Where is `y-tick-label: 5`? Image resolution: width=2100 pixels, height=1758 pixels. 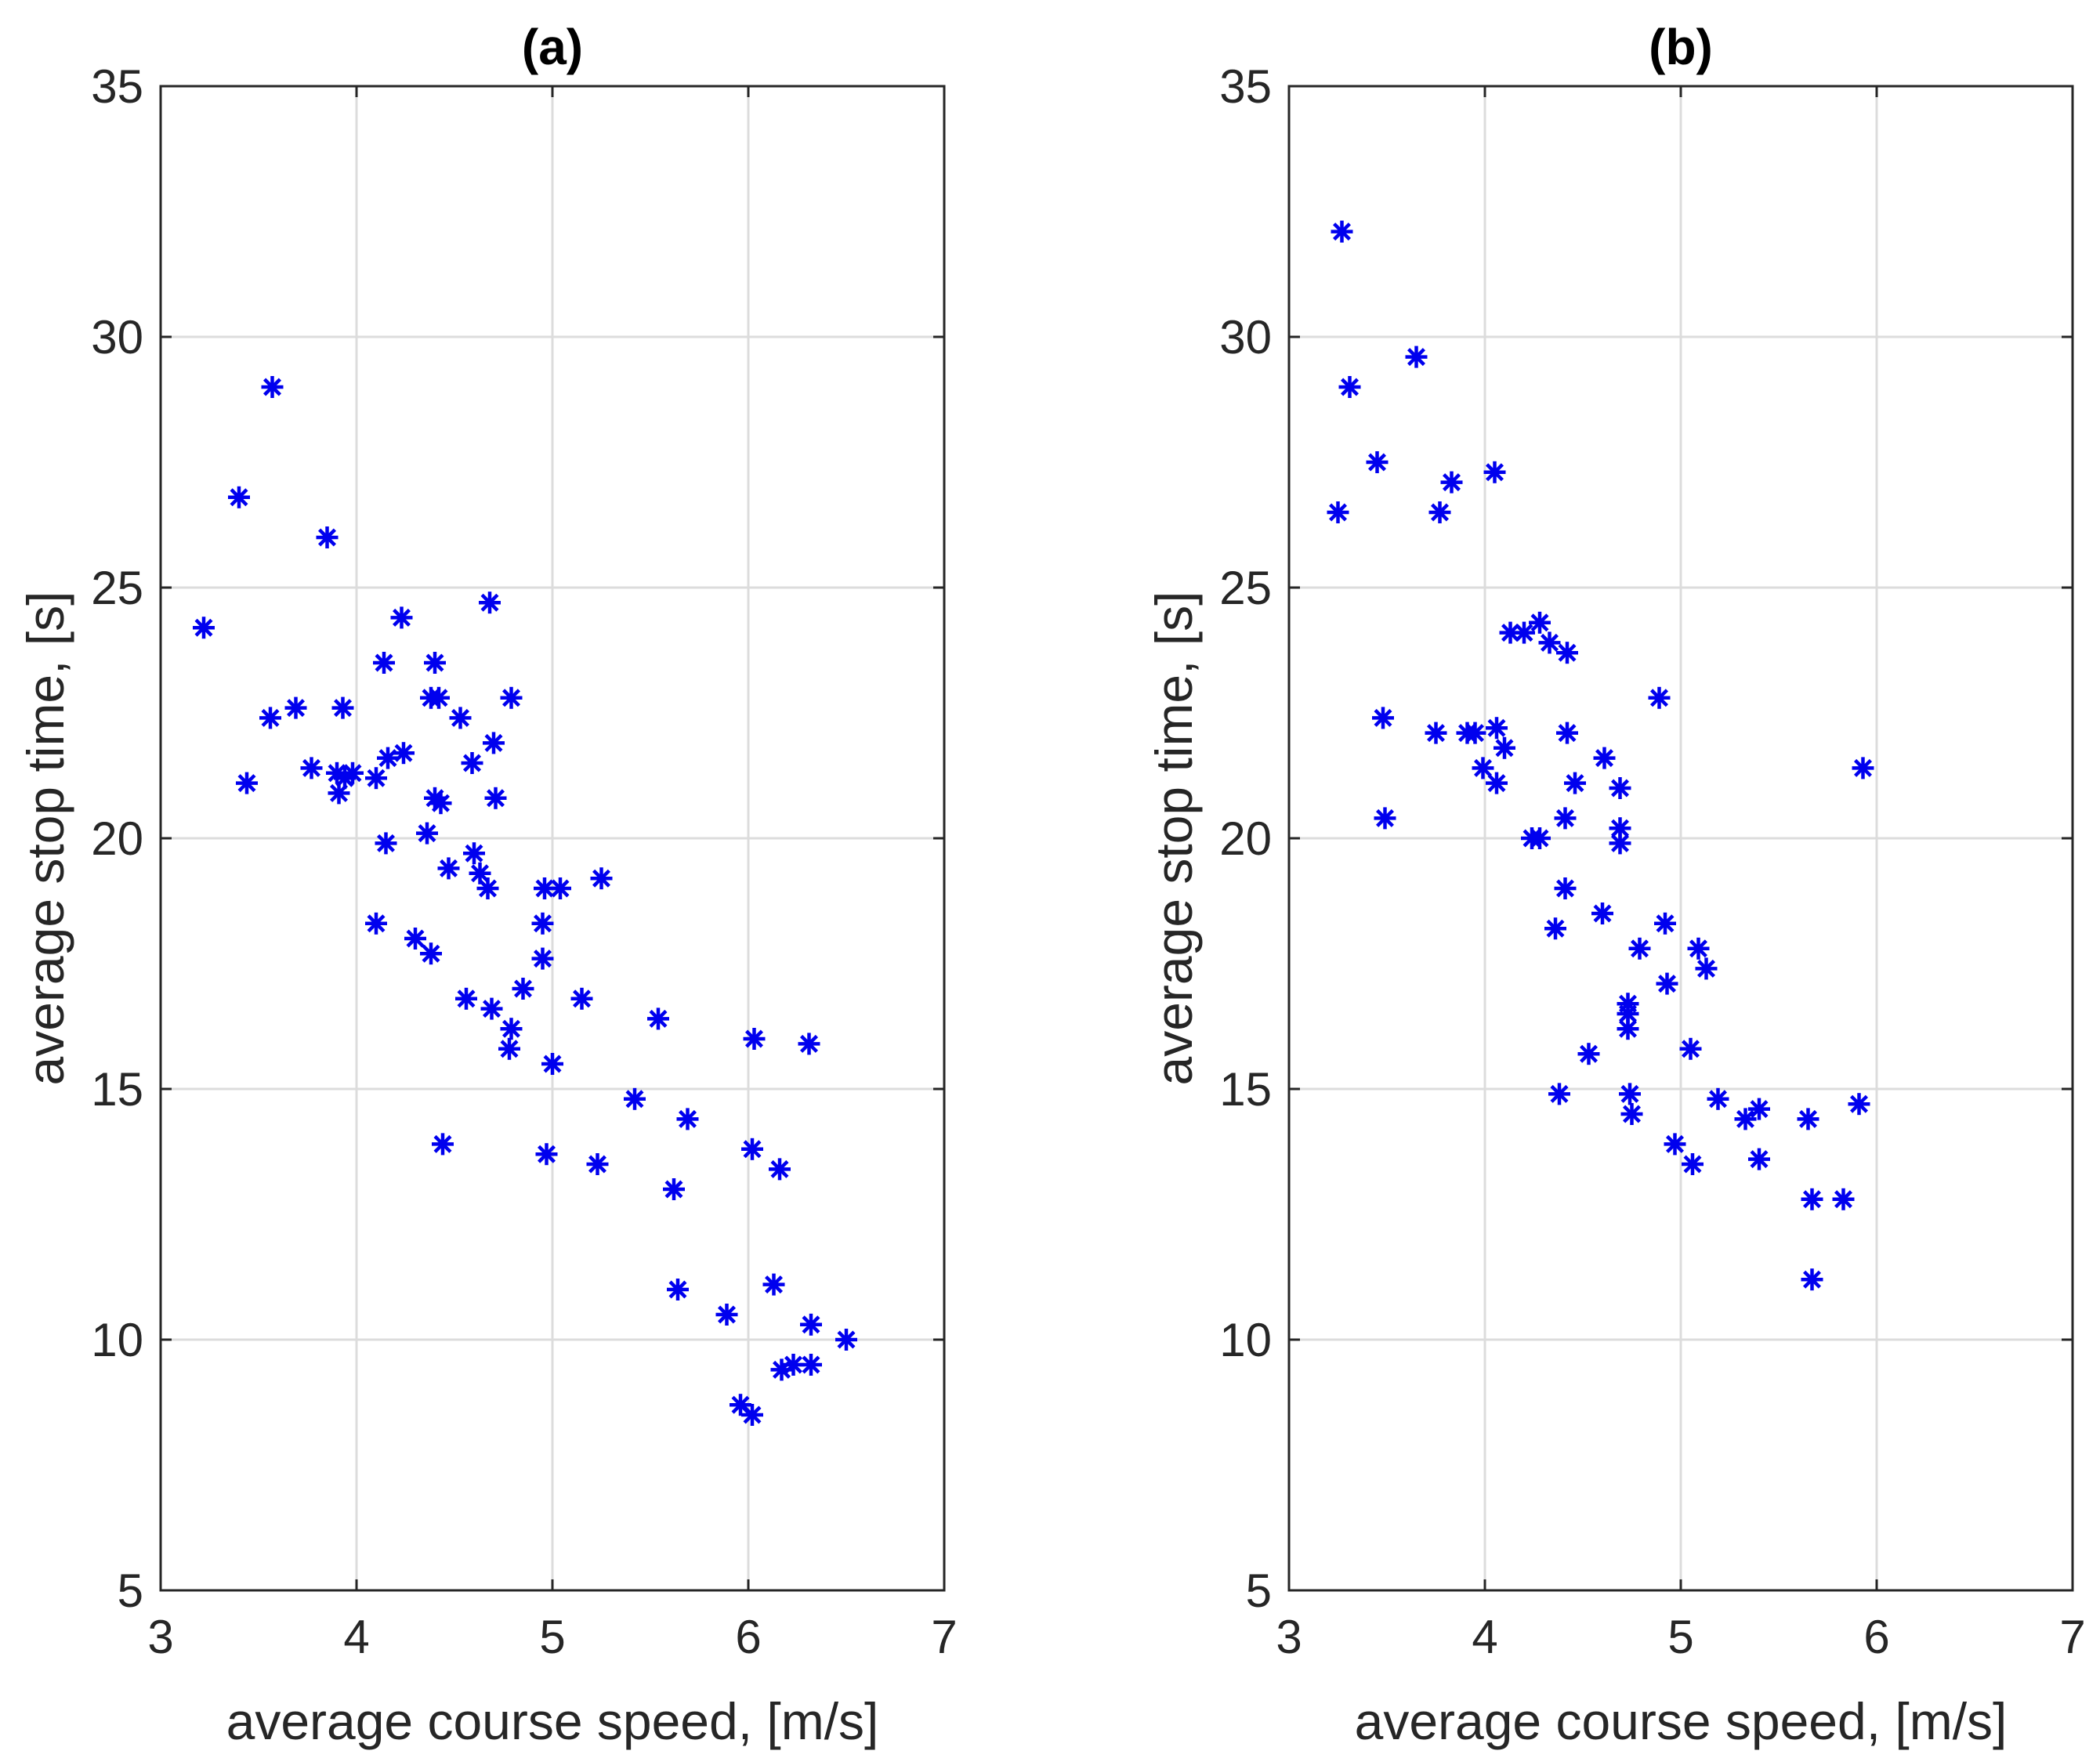 y-tick-label: 5 is located at coordinates (1259, 1590).